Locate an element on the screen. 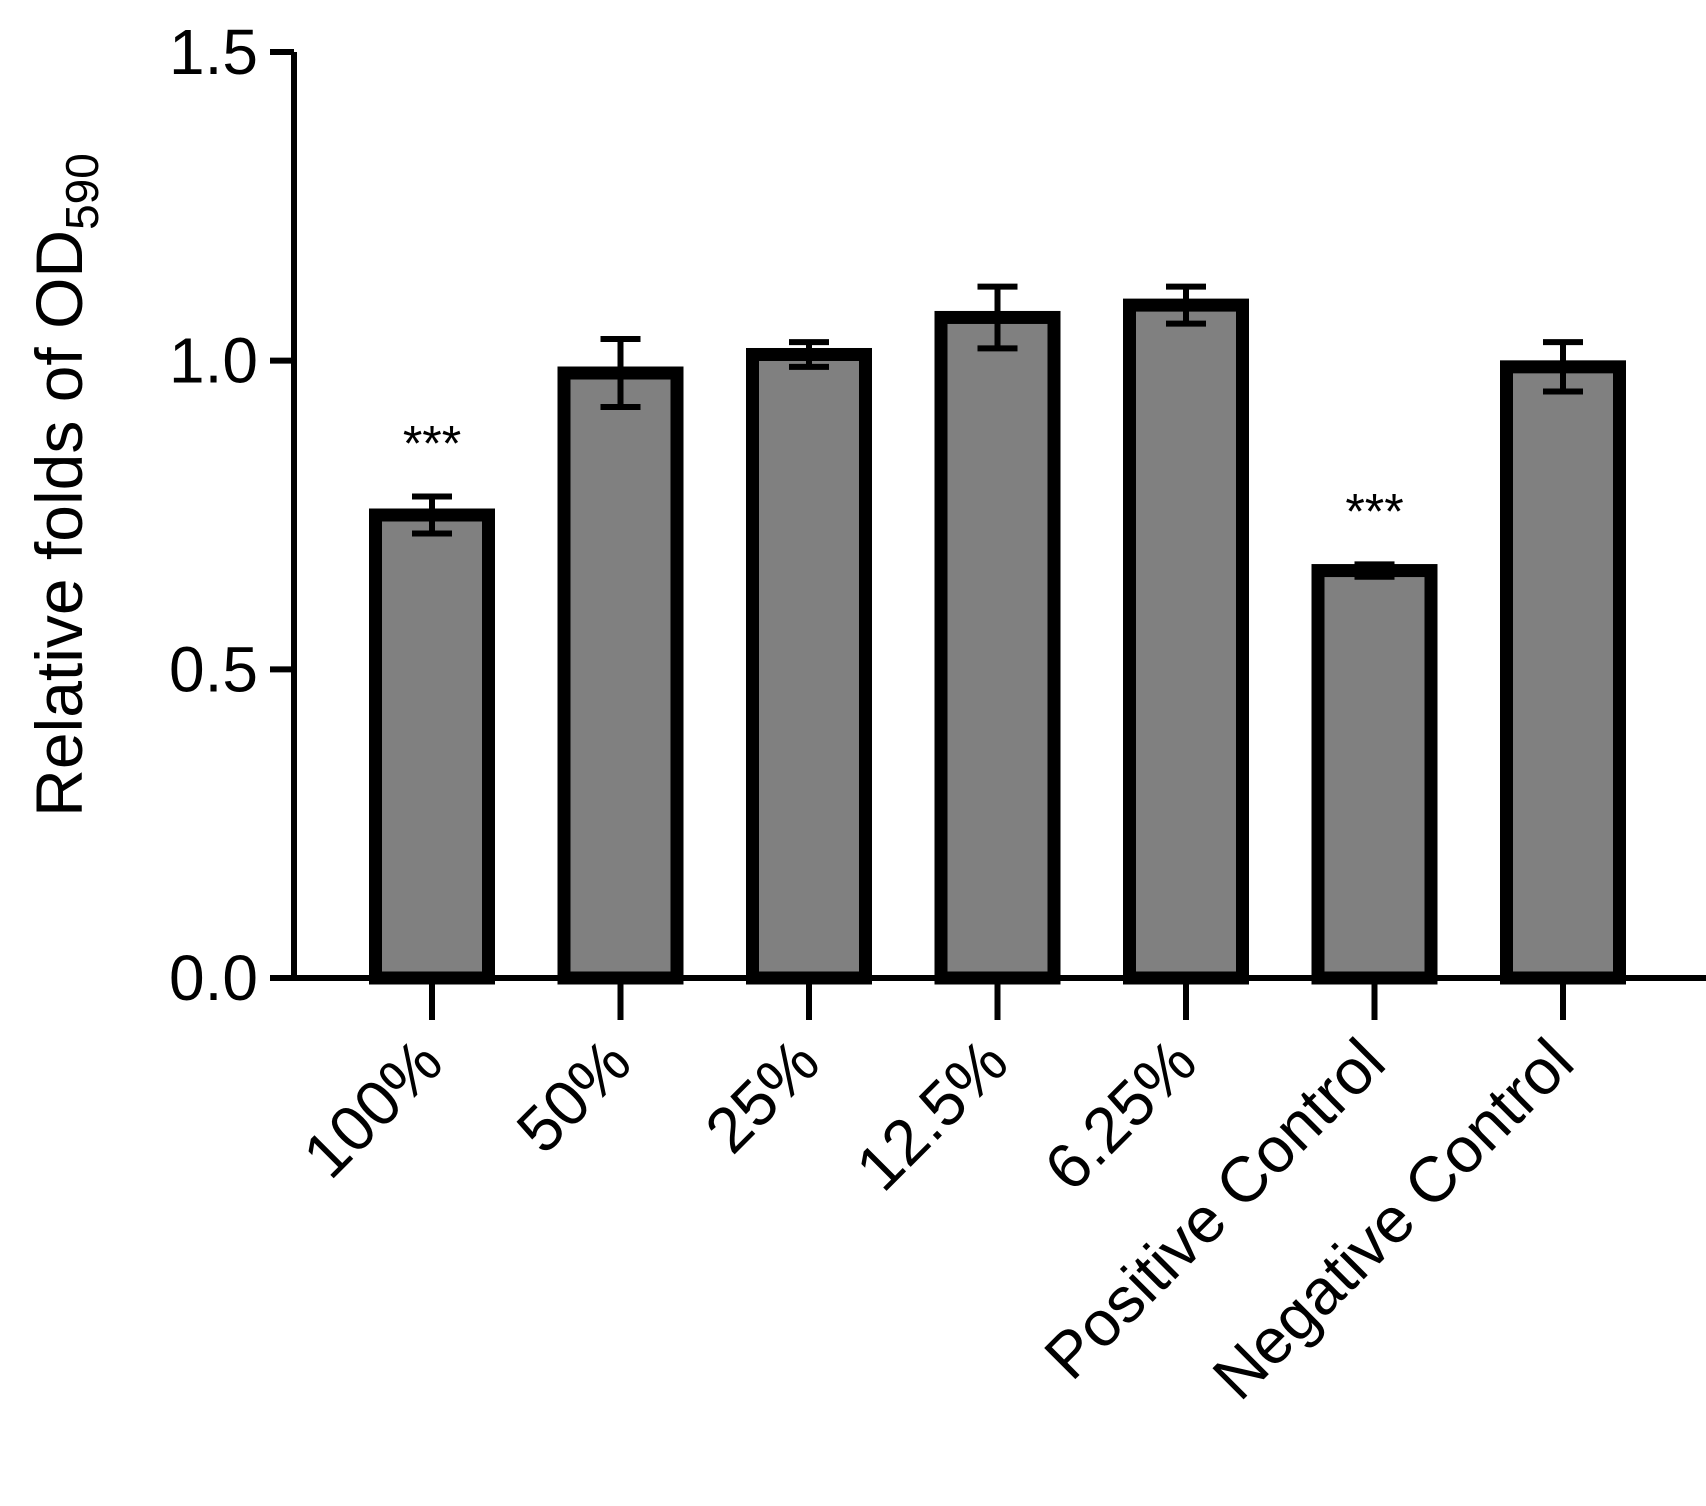 This screenshot has width=1706, height=1506. x-tick-label: 100% is located at coordinates (372, 1108).